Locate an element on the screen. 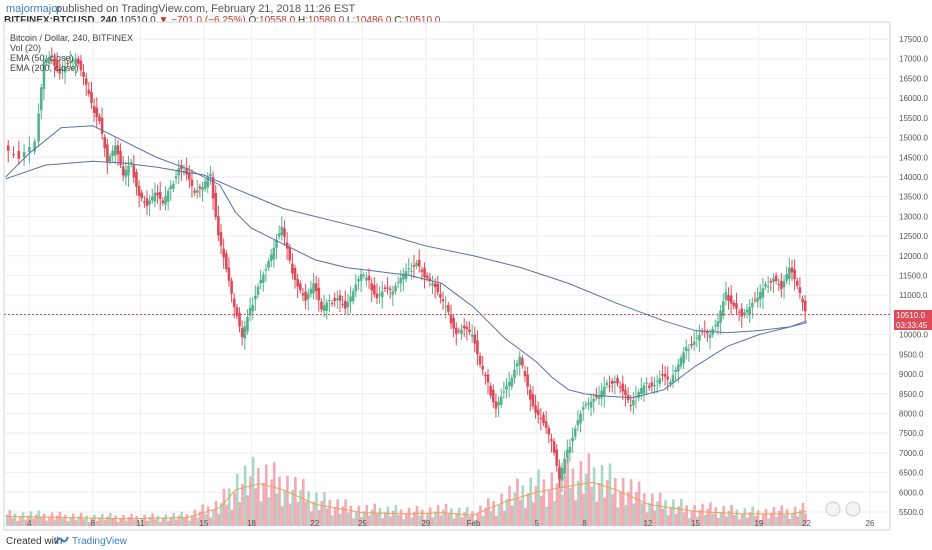 The width and height of the screenshot is (932, 550). close-value: 10510.0 is located at coordinates (422, 20).